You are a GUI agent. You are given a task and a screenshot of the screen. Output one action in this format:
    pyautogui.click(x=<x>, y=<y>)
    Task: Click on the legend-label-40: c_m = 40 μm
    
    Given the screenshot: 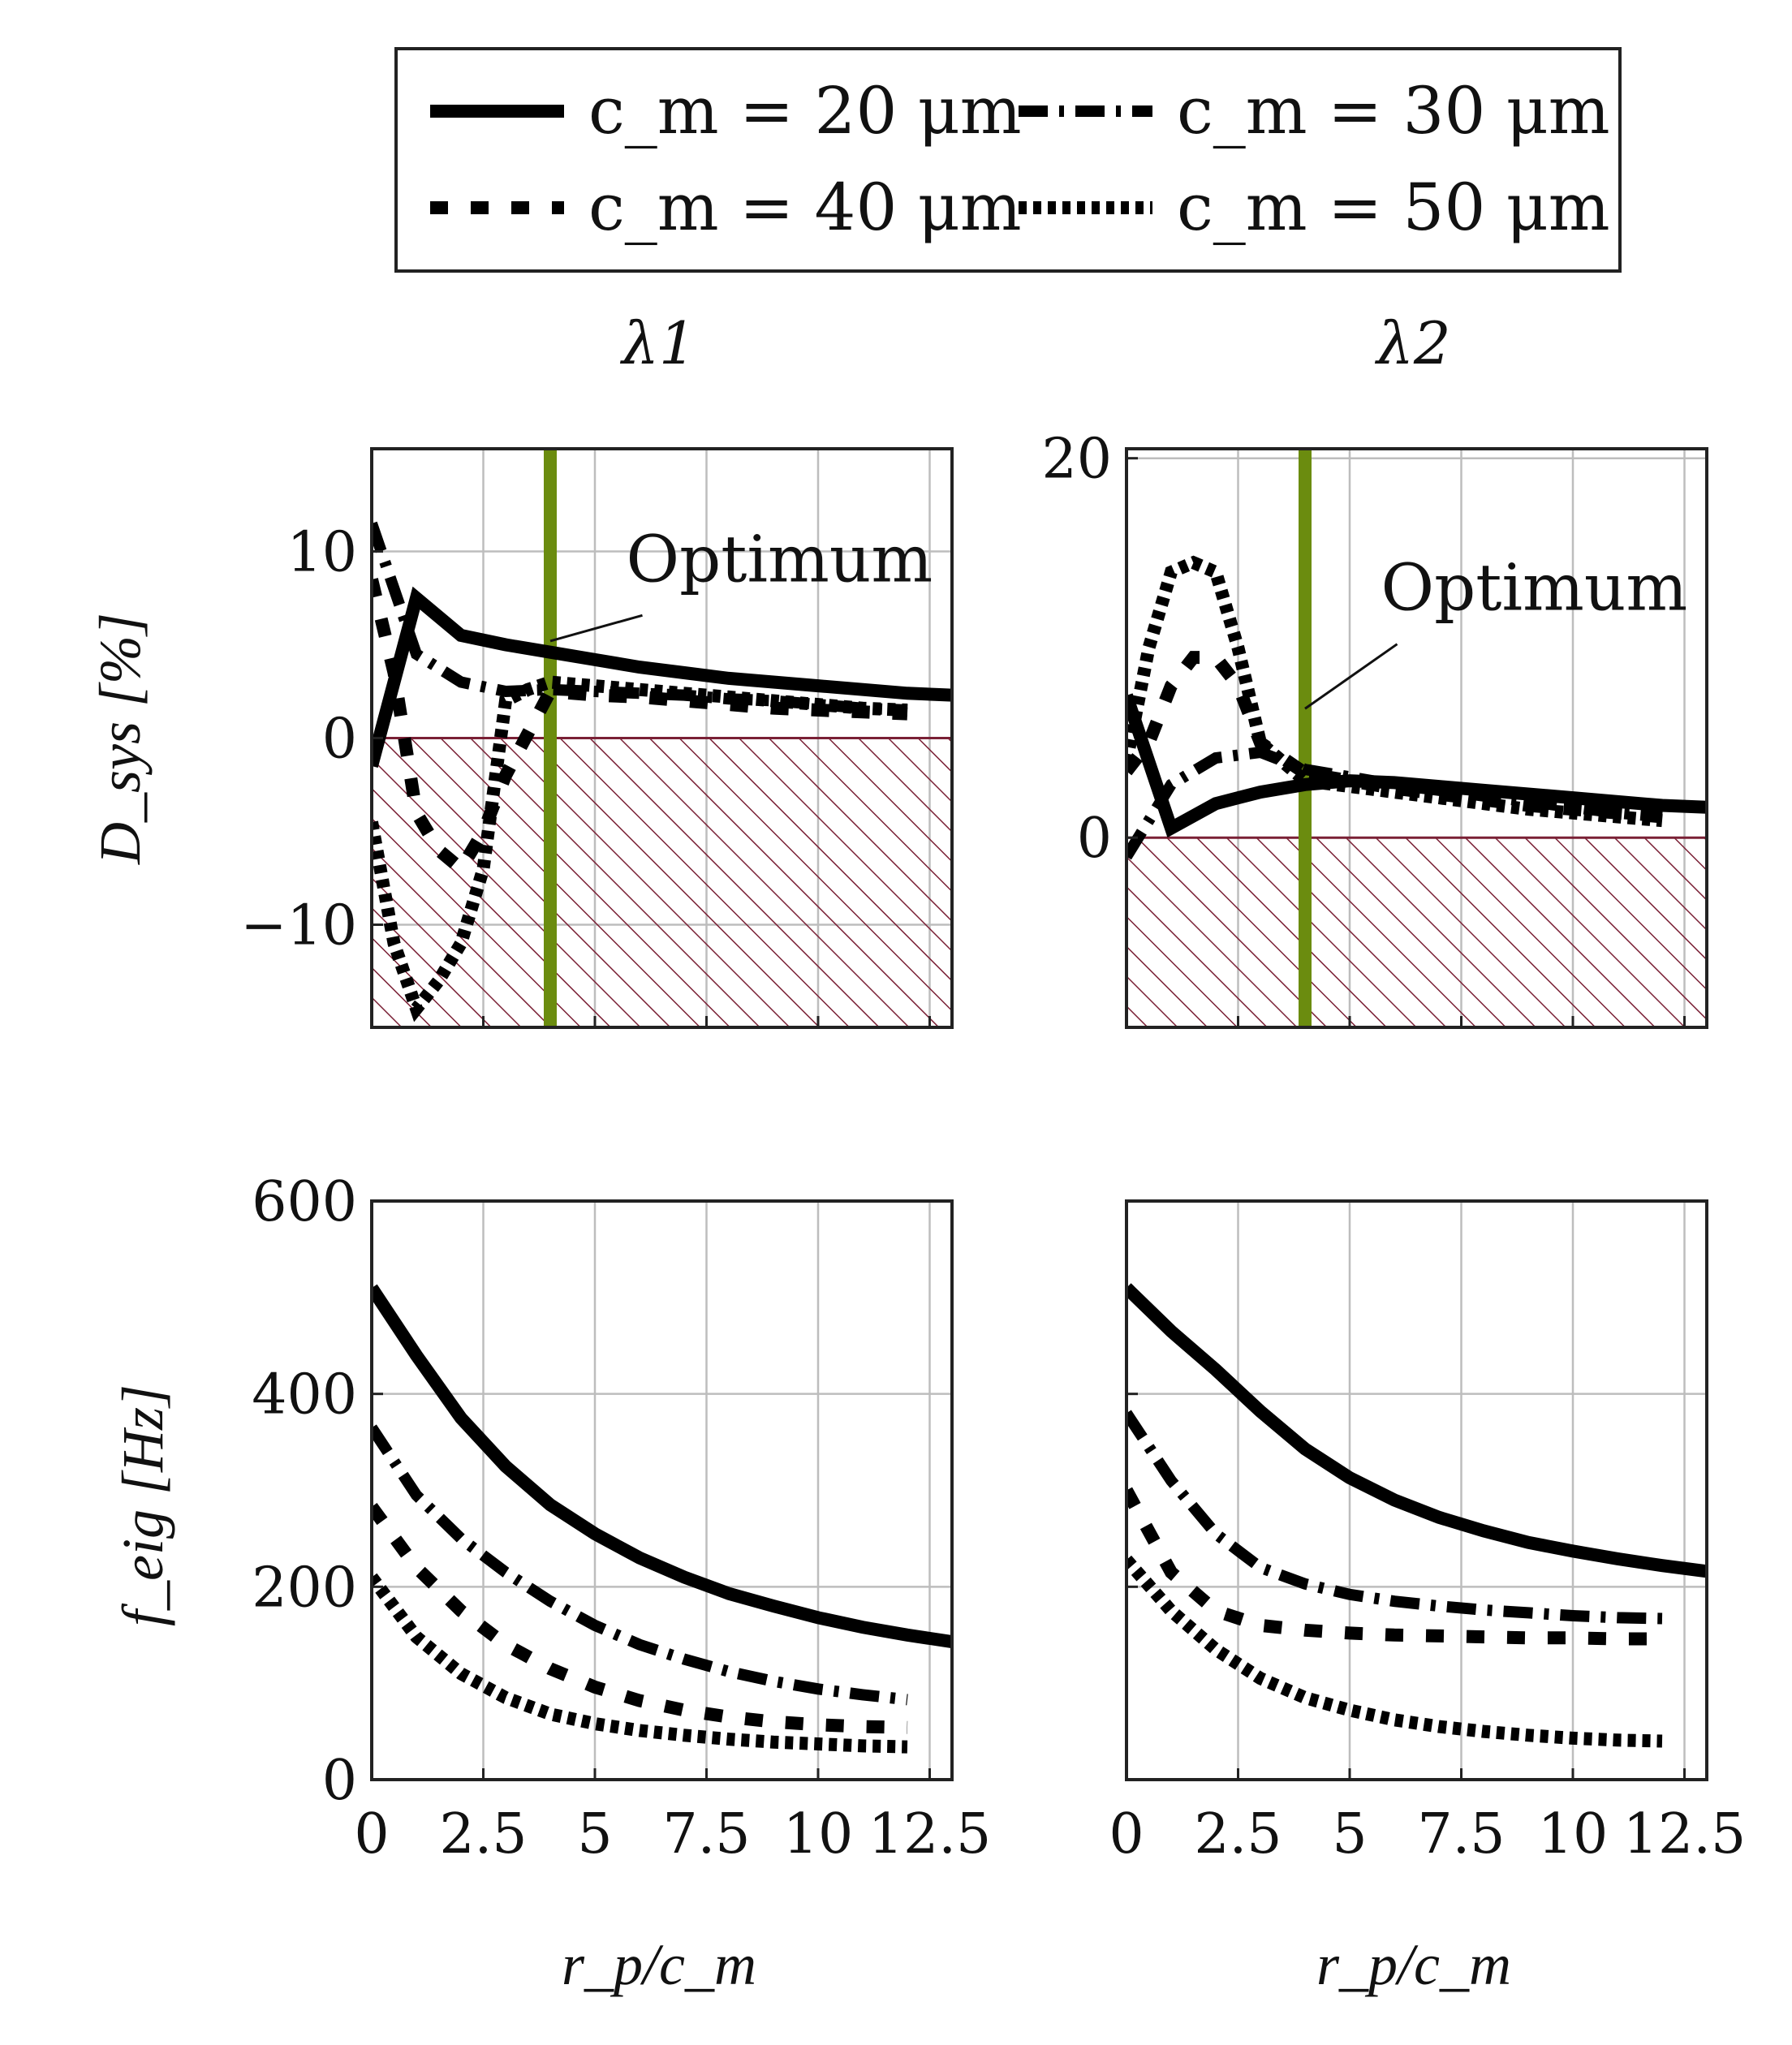 What is the action you would take?
    pyautogui.click(x=805, y=207)
    